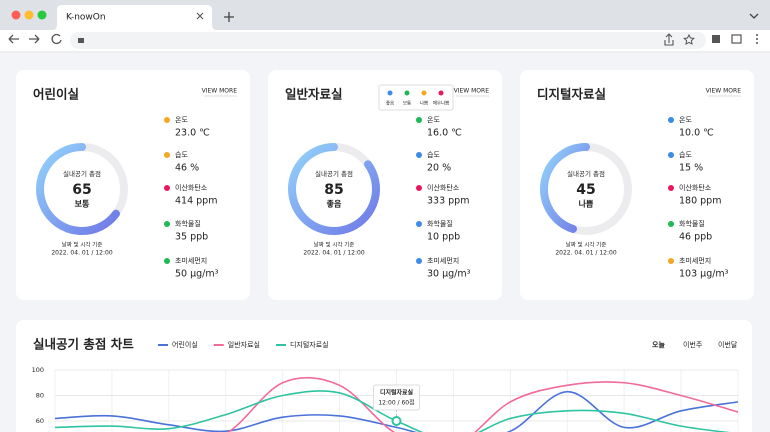  What do you see at coordinates (309, 344) in the screenshot?
I see `legend-label: 디지털자료실` at bounding box center [309, 344].